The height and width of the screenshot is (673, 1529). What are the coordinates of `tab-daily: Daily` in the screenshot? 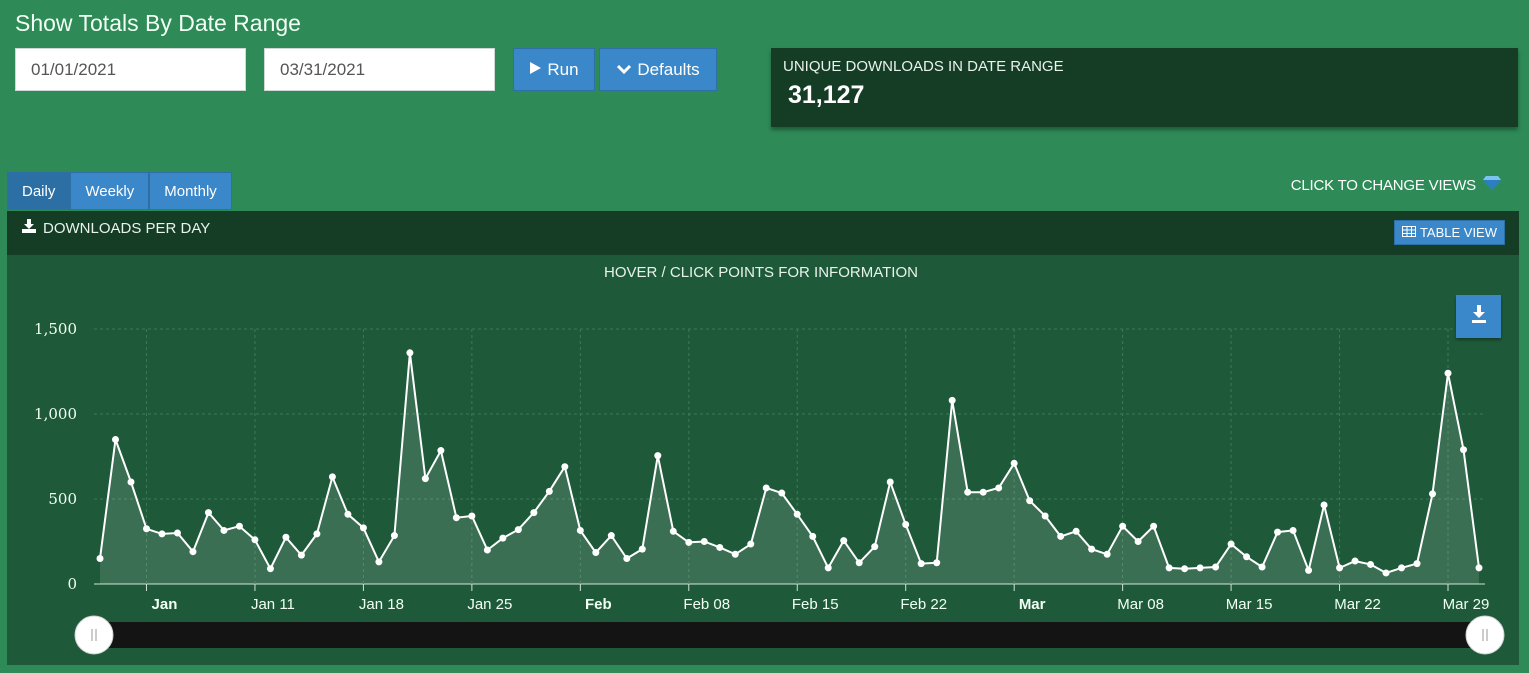 It's located at (39, 191).